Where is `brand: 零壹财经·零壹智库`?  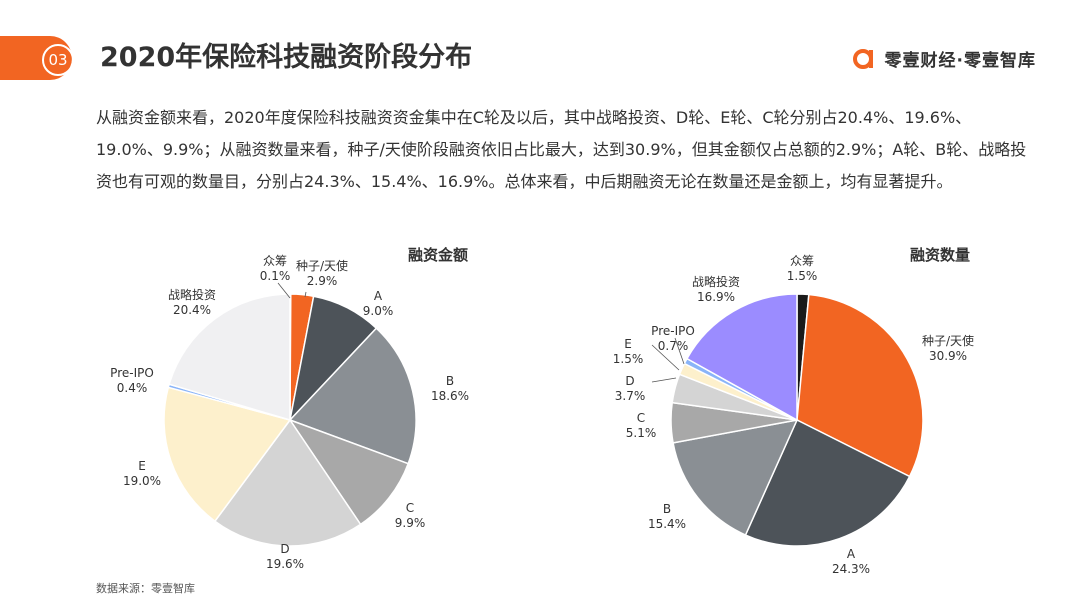 brand: 零壹财经·零壹智库 is located at coordinates (943, 58).